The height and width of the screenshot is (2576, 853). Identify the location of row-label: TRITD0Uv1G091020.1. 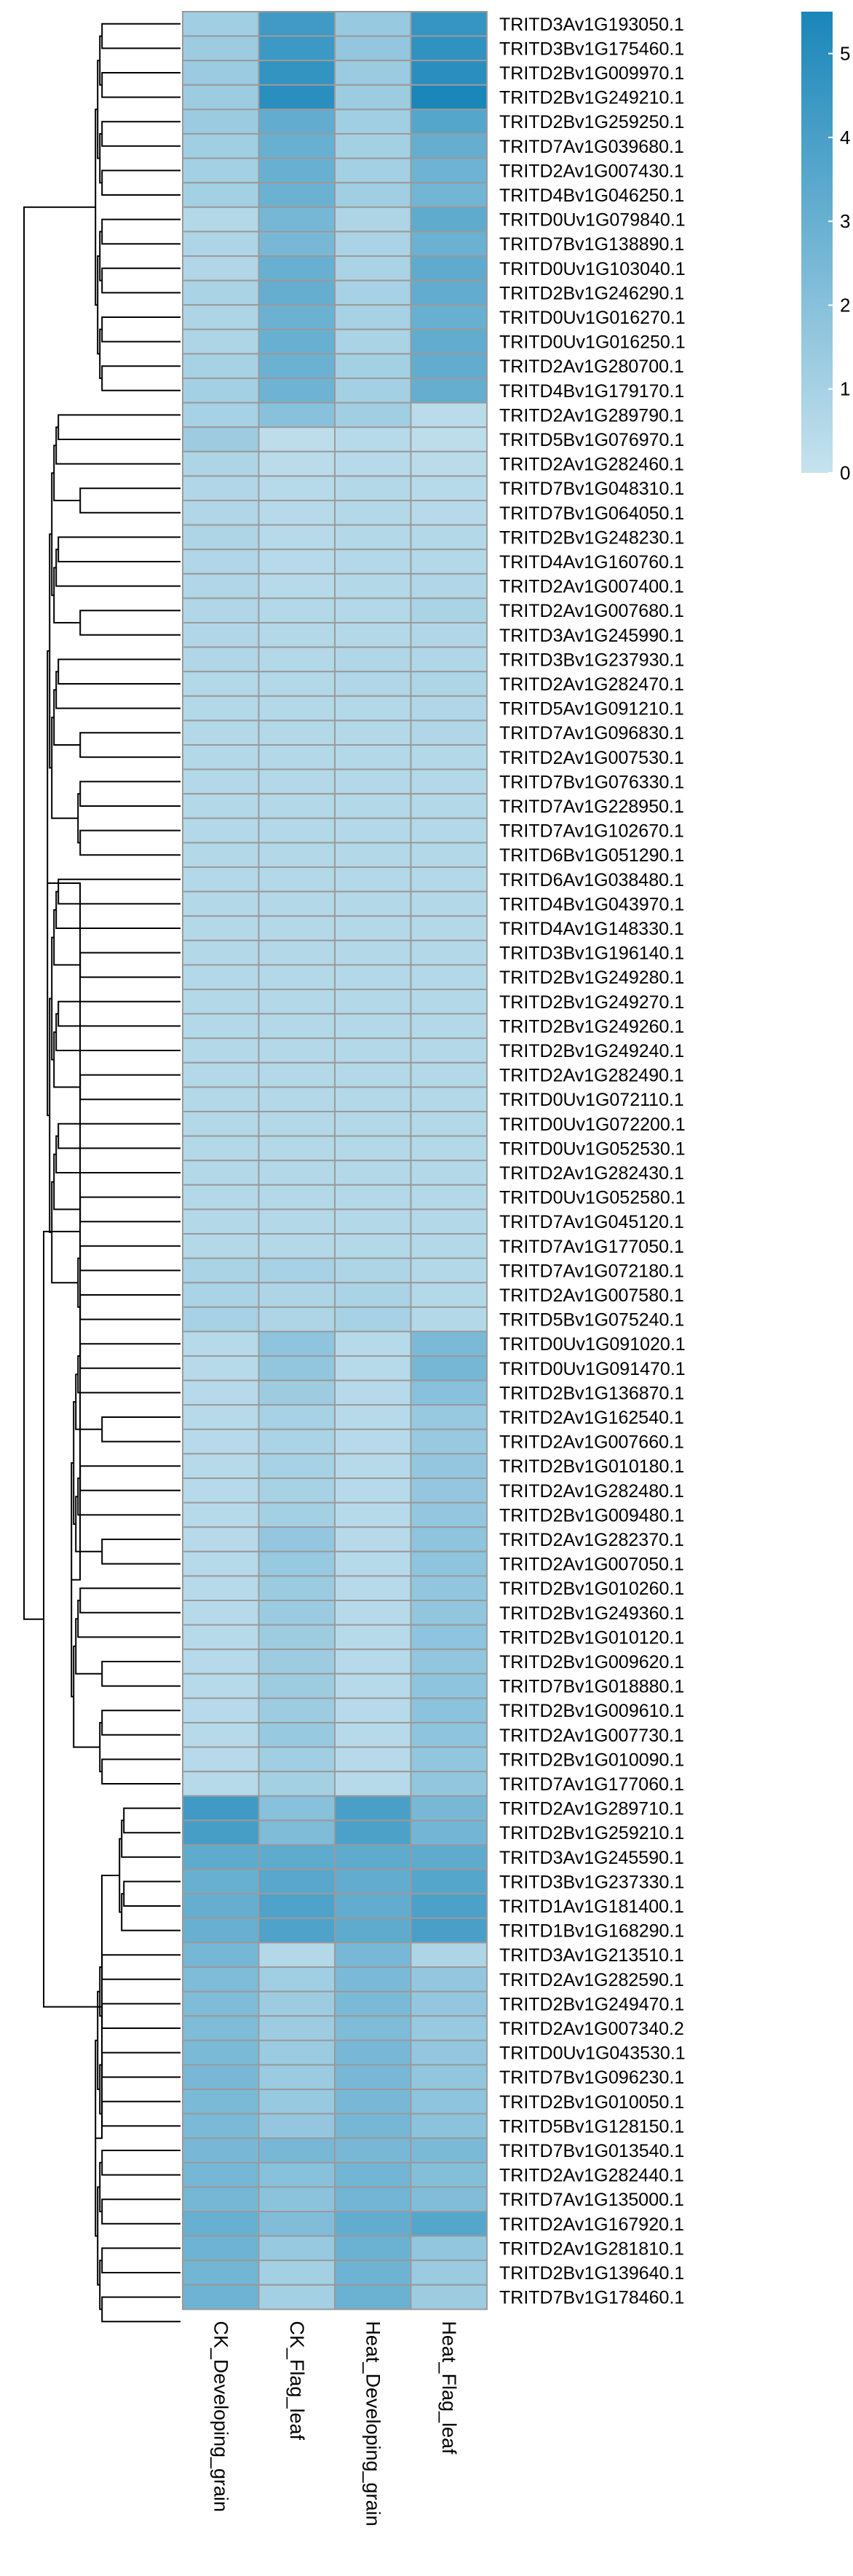
(592, 1344).